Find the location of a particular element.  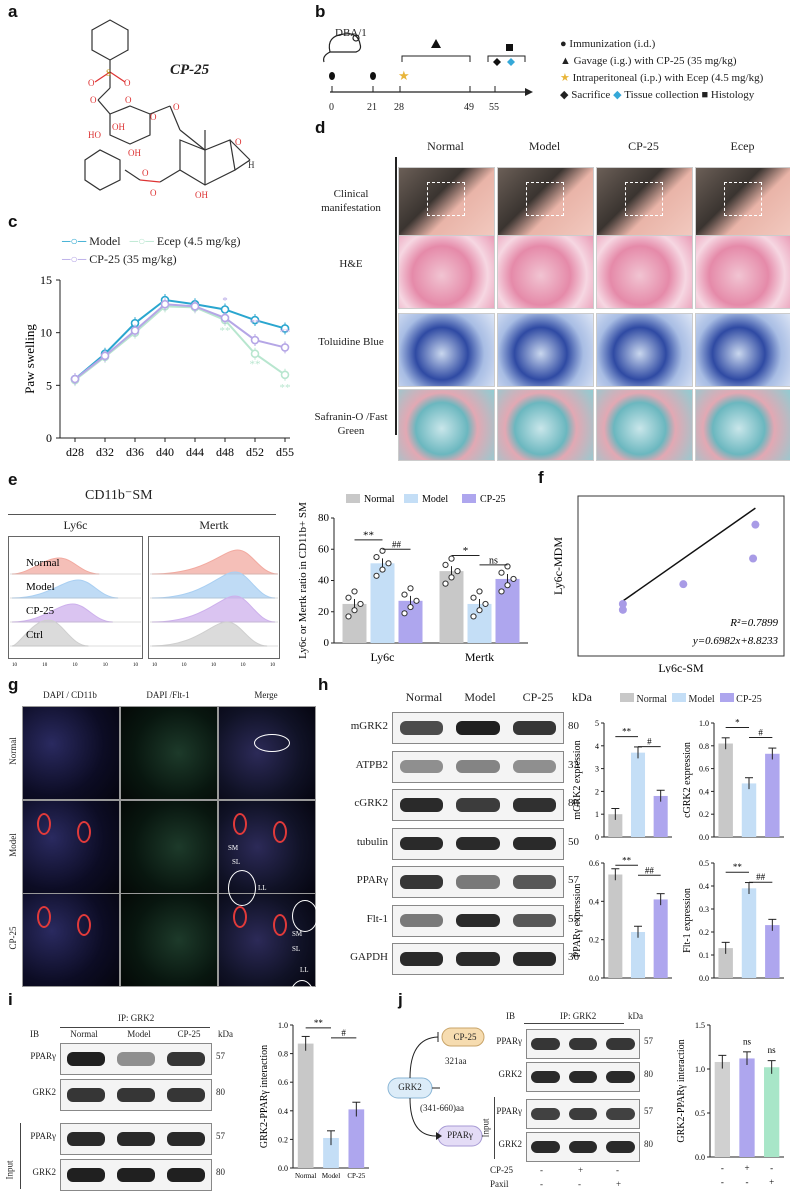

y-tick-label: 1.0 is located at coordinates (704, 723).